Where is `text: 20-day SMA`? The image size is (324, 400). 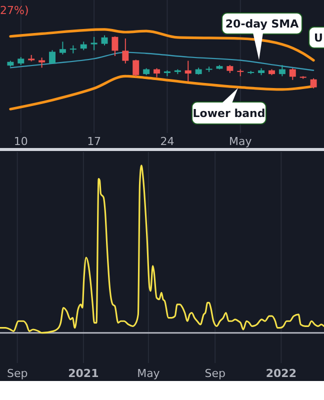 text: 20-day SMA is located at coordinates (262, 24).